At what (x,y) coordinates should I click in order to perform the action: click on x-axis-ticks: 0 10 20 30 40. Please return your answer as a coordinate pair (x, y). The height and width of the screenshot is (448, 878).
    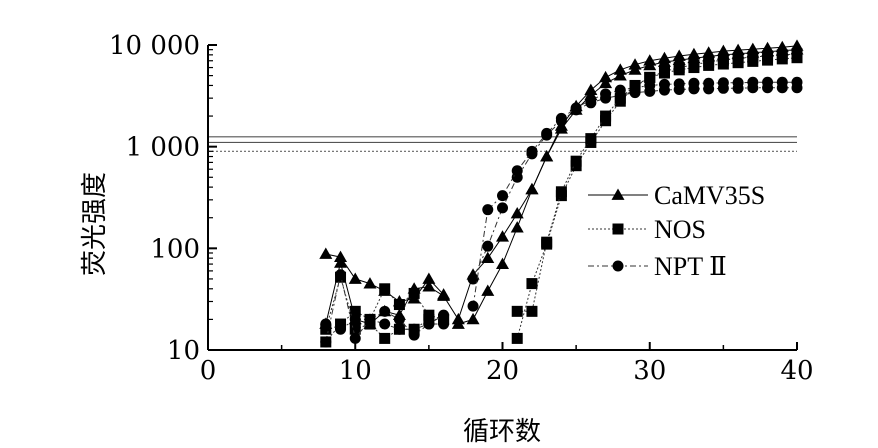
    Looking at the image, I should click on (507, 364).